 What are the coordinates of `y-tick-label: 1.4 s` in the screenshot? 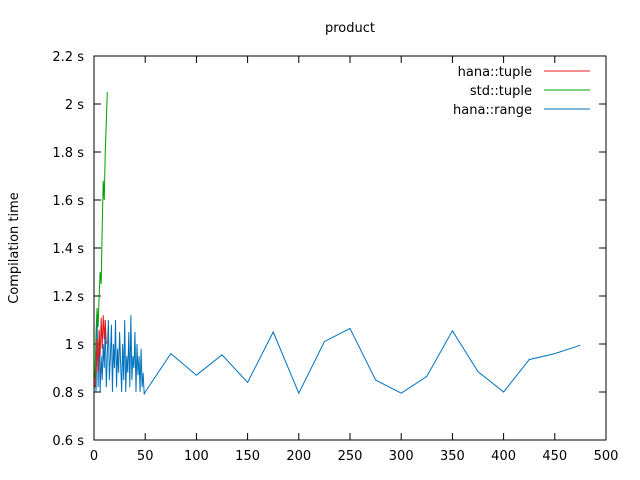 It's located at (68, 249).